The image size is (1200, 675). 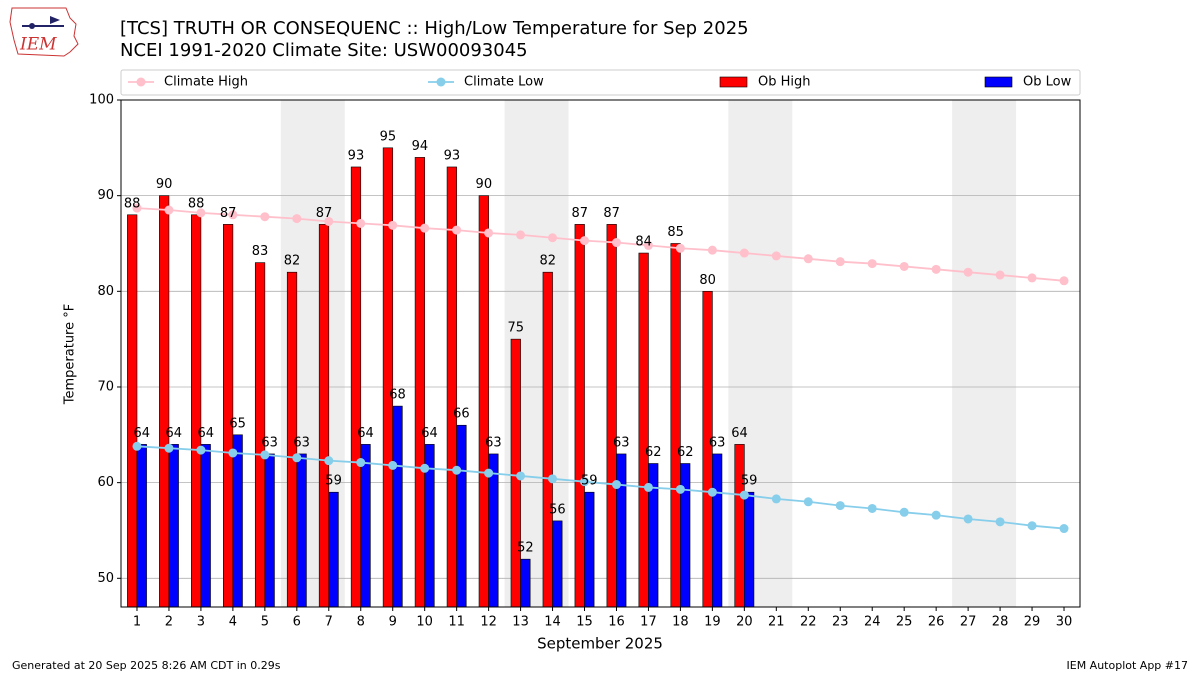 What do you see at coordinates (70, 354) in the screenshot?
I see `y-axis-label: Temperature °F` at bounding box center [70, 354].